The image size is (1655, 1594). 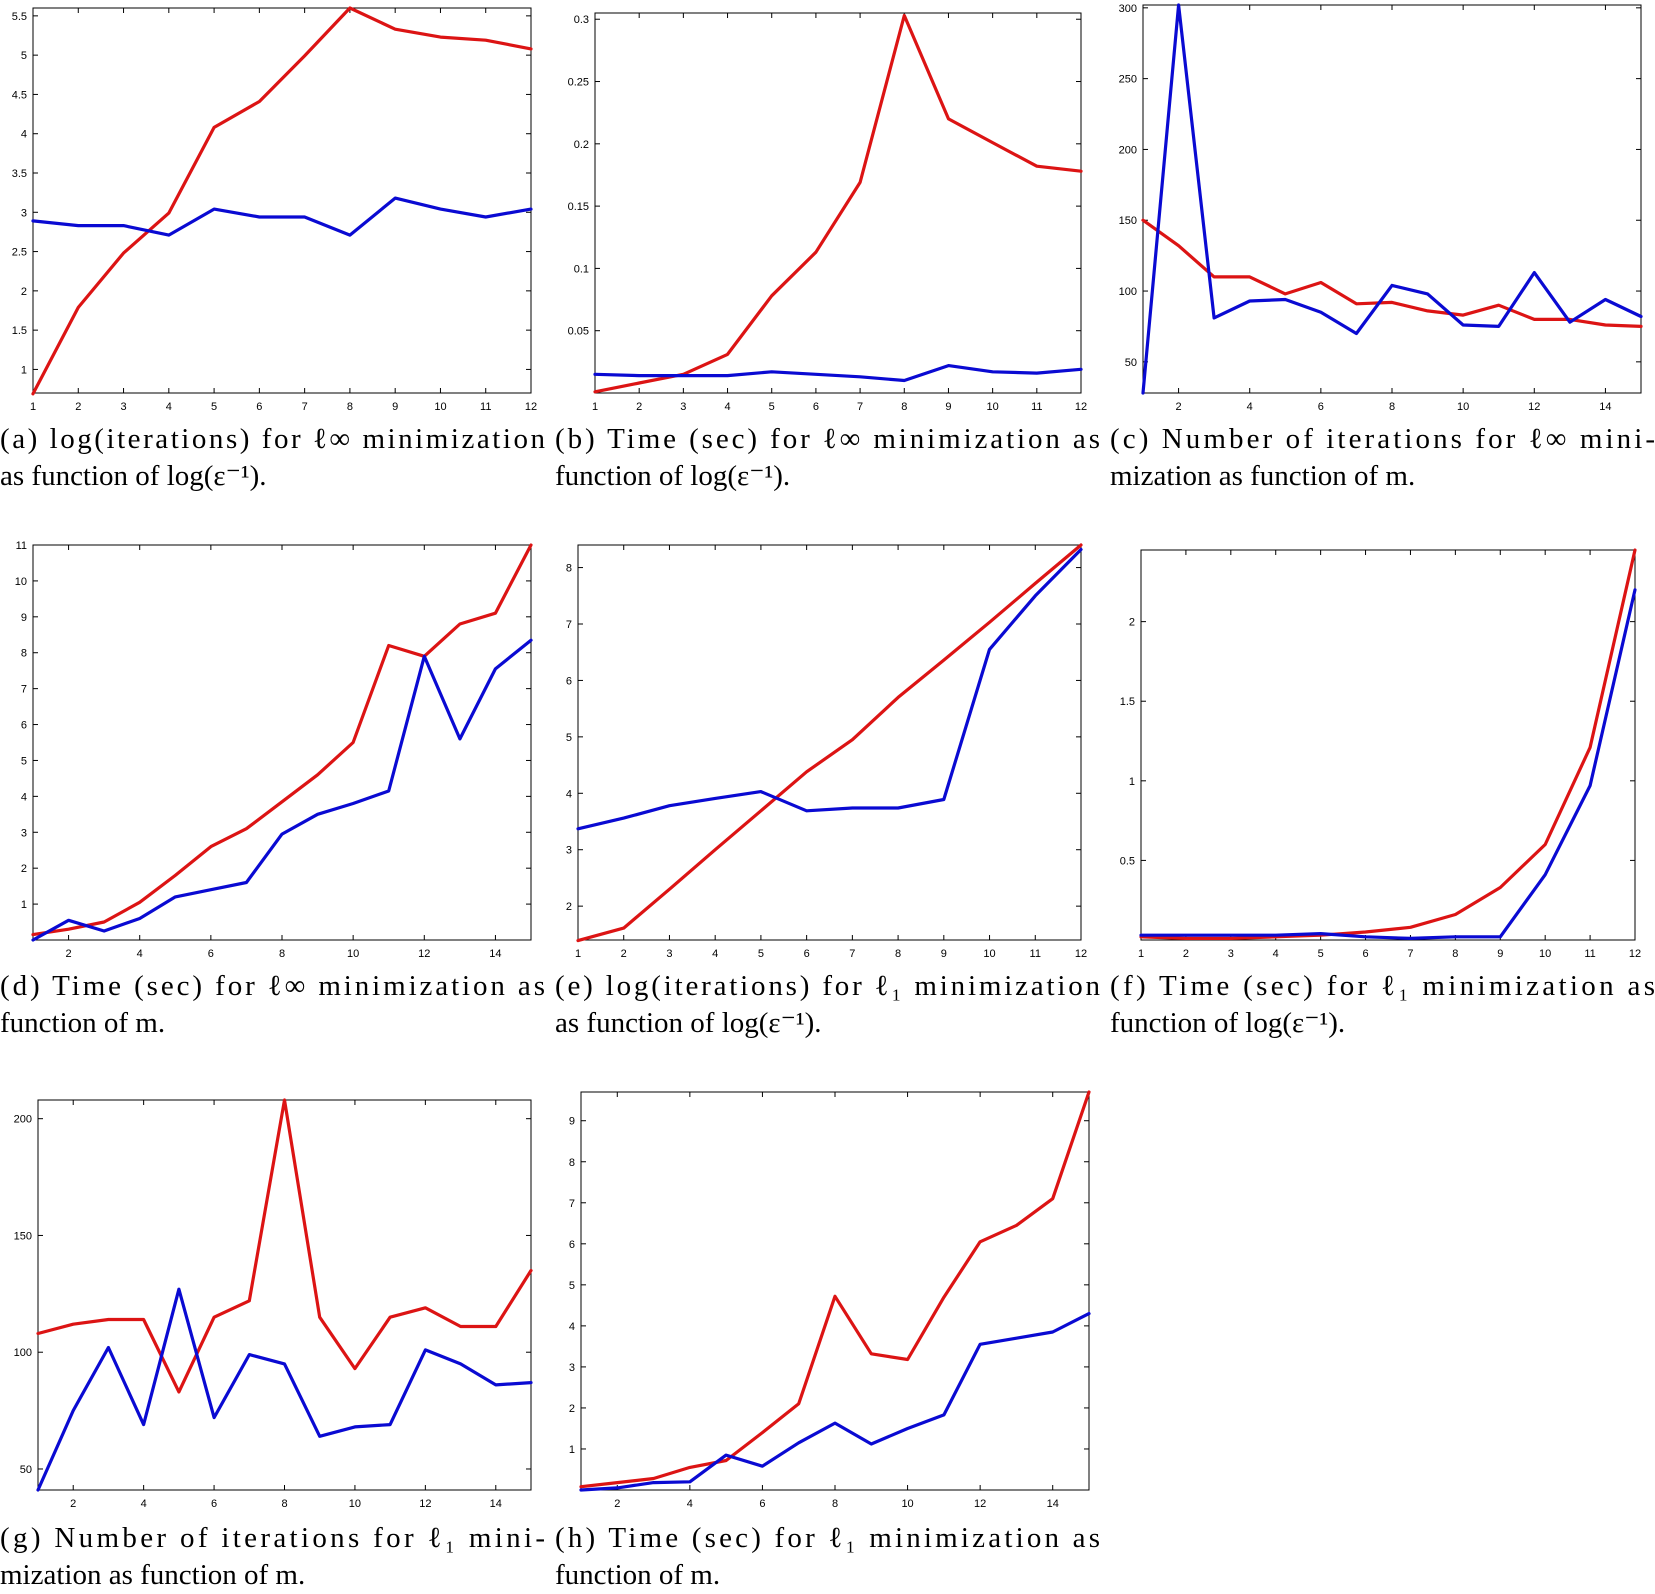 What do you see at coordinates (827, 439) in the screenshot?
I see `caption-line-1: (b) Time (sec) for ℓ∞ minimization as` at bounding box center [827, 439].